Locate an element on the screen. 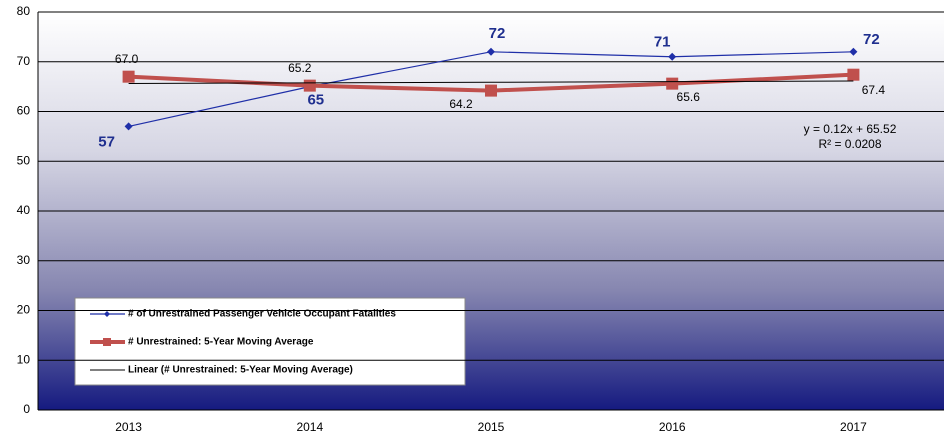 This screenshot has height=437, width=944. y-tick-label: 10 is located at coordinates (24, 359).